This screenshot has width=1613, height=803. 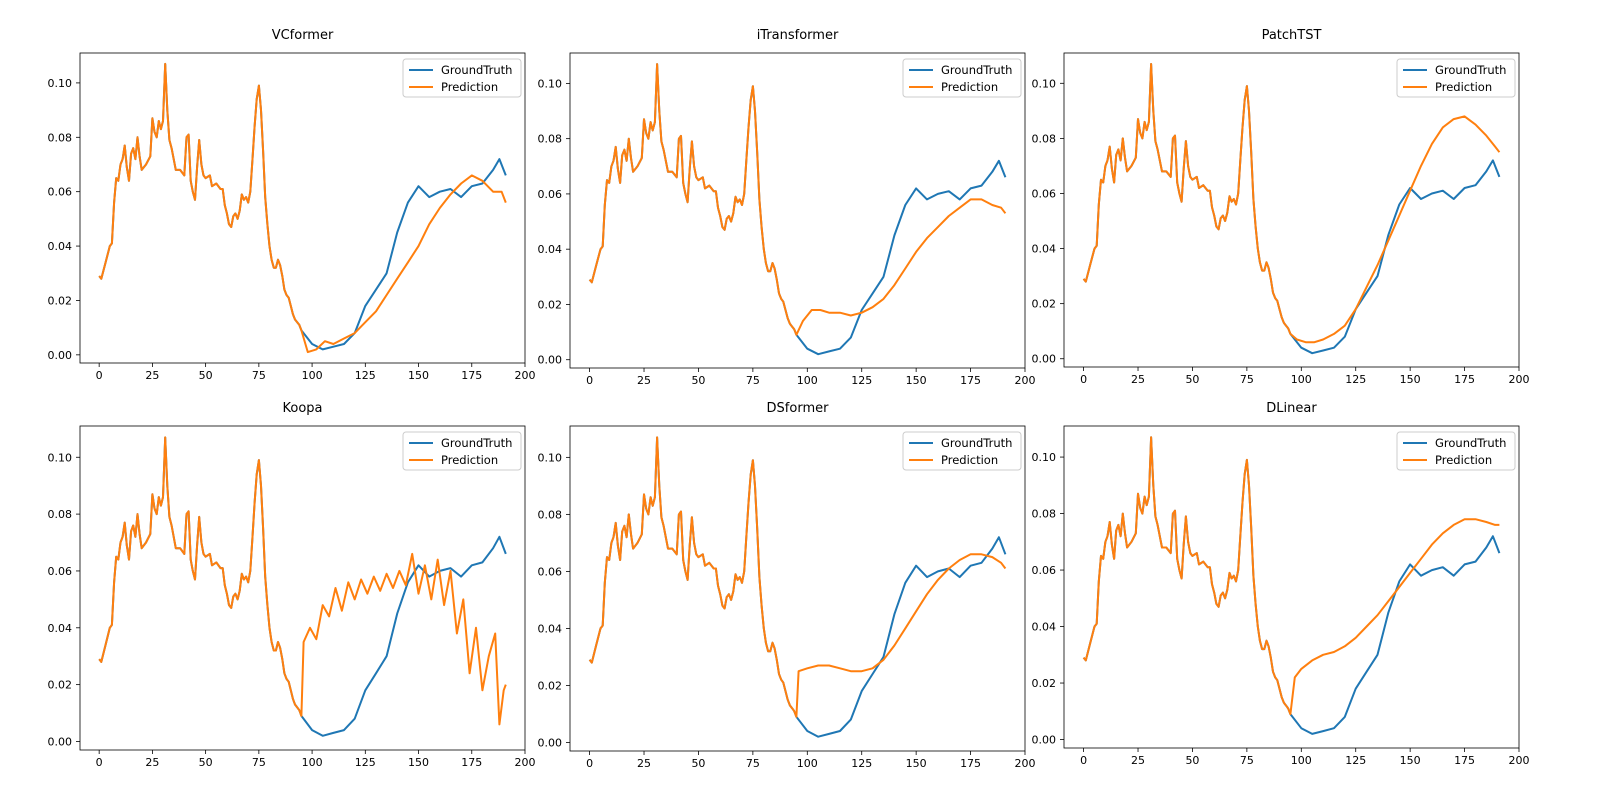 I want to click on chart-title: VCformer, so click(x=303, y=35).